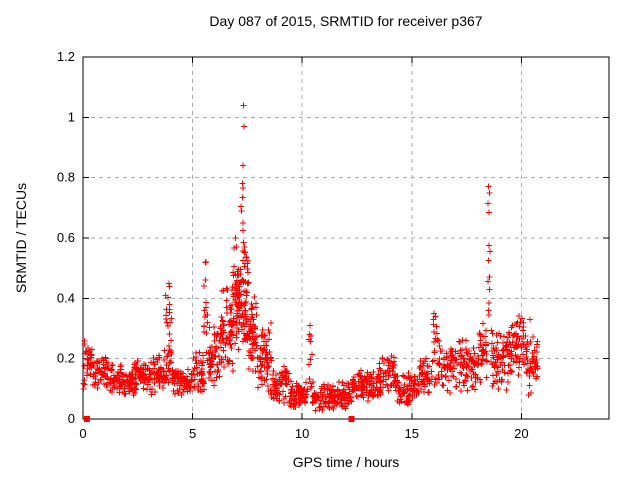 This screenshot has height=480, width=640. I want to click on zero-flag-squares, so click(219, 419).